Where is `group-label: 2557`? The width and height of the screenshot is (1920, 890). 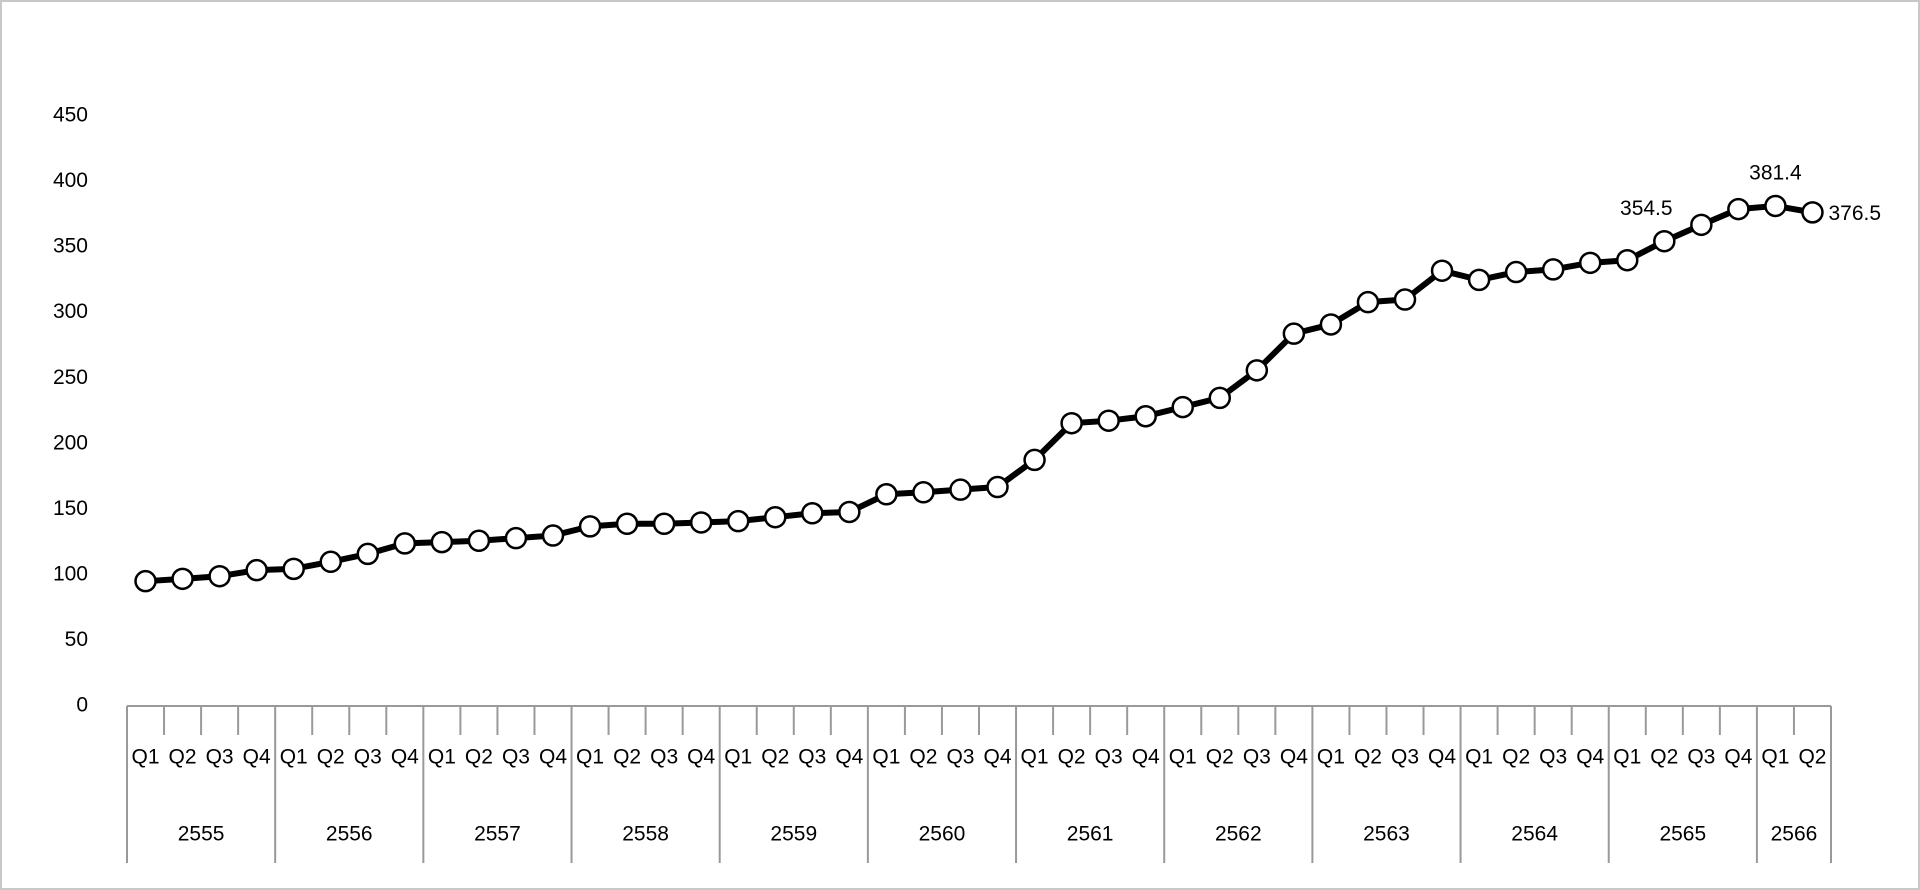
group-label: 2557 is located at coordinates (497, 834).